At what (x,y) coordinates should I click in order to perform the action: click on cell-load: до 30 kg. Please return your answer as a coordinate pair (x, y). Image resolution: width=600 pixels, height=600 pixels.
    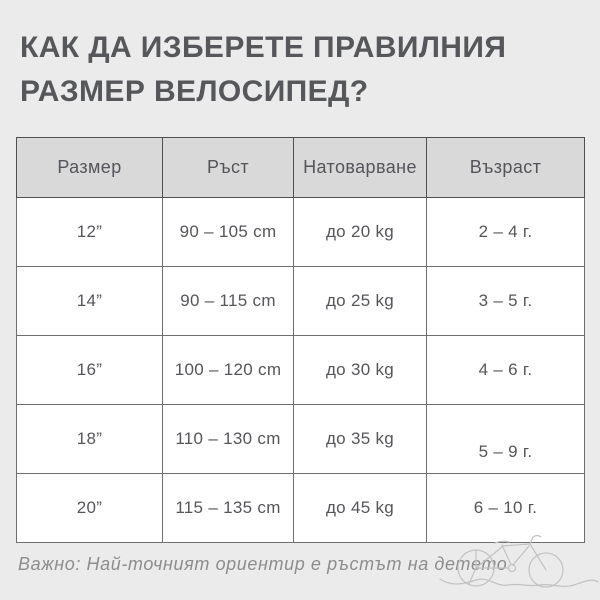
    Looking at the image, I should click on (360, 370).